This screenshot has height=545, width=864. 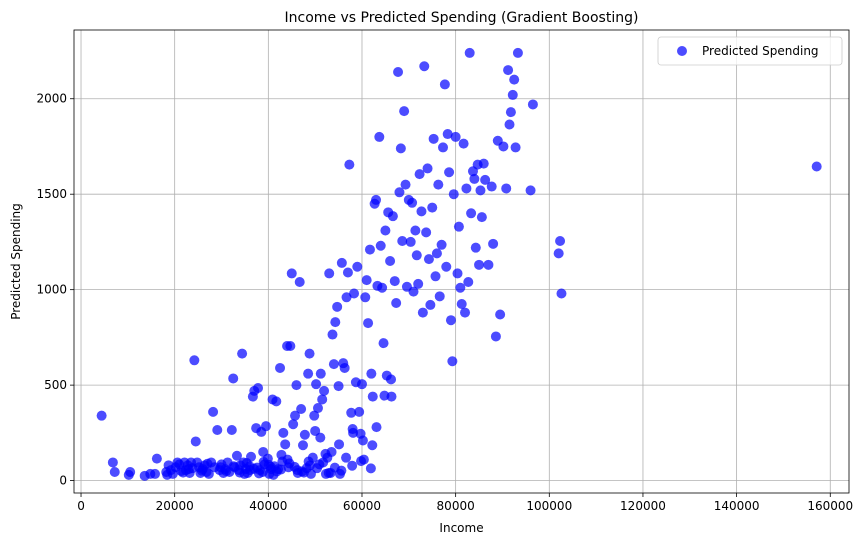 I want to click on x-tick-label: 100000, so click(x=549, y=506).